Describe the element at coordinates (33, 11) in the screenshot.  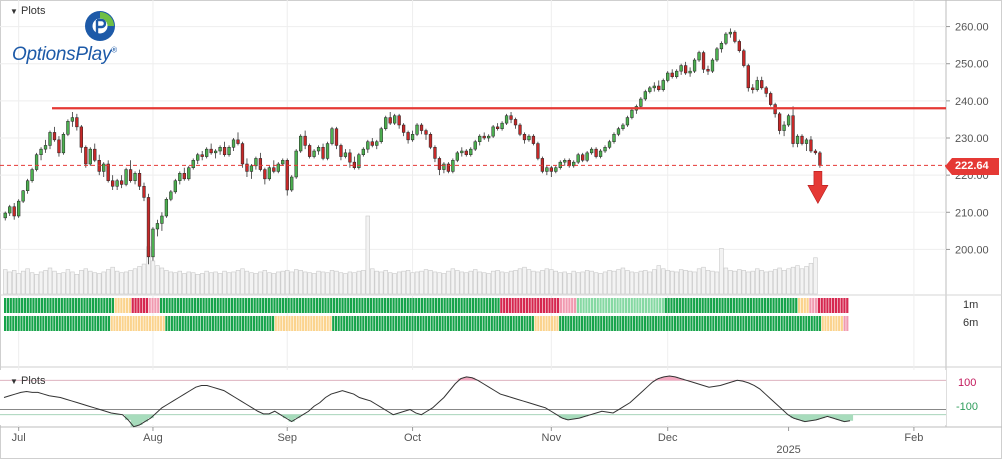
I see `plots-title: Plots` at that location.